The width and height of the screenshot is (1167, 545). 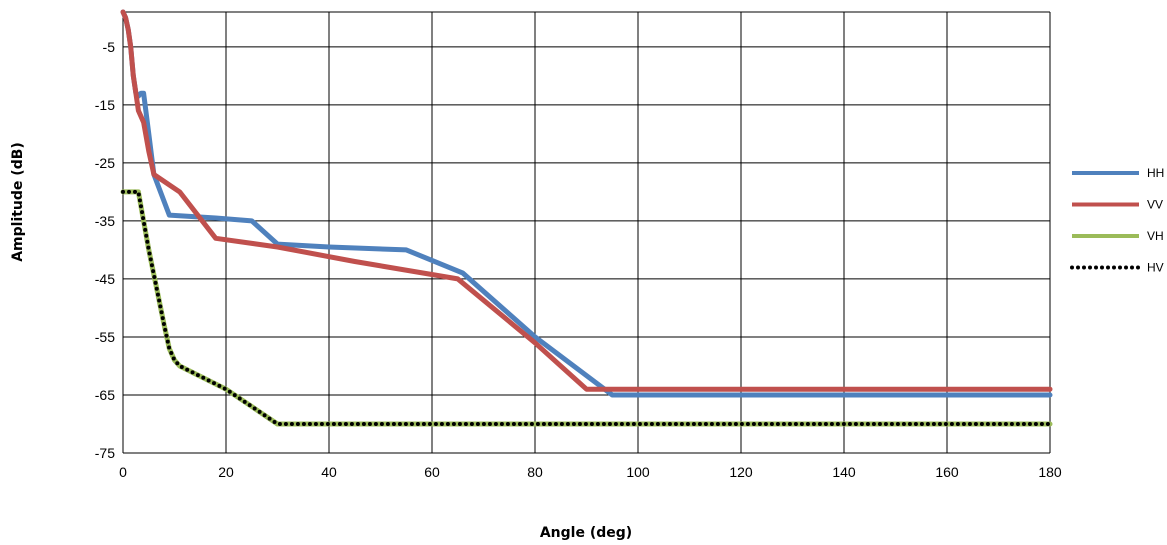 I want to click on legend-label-vh: VH, so click(x=1155, y=236).